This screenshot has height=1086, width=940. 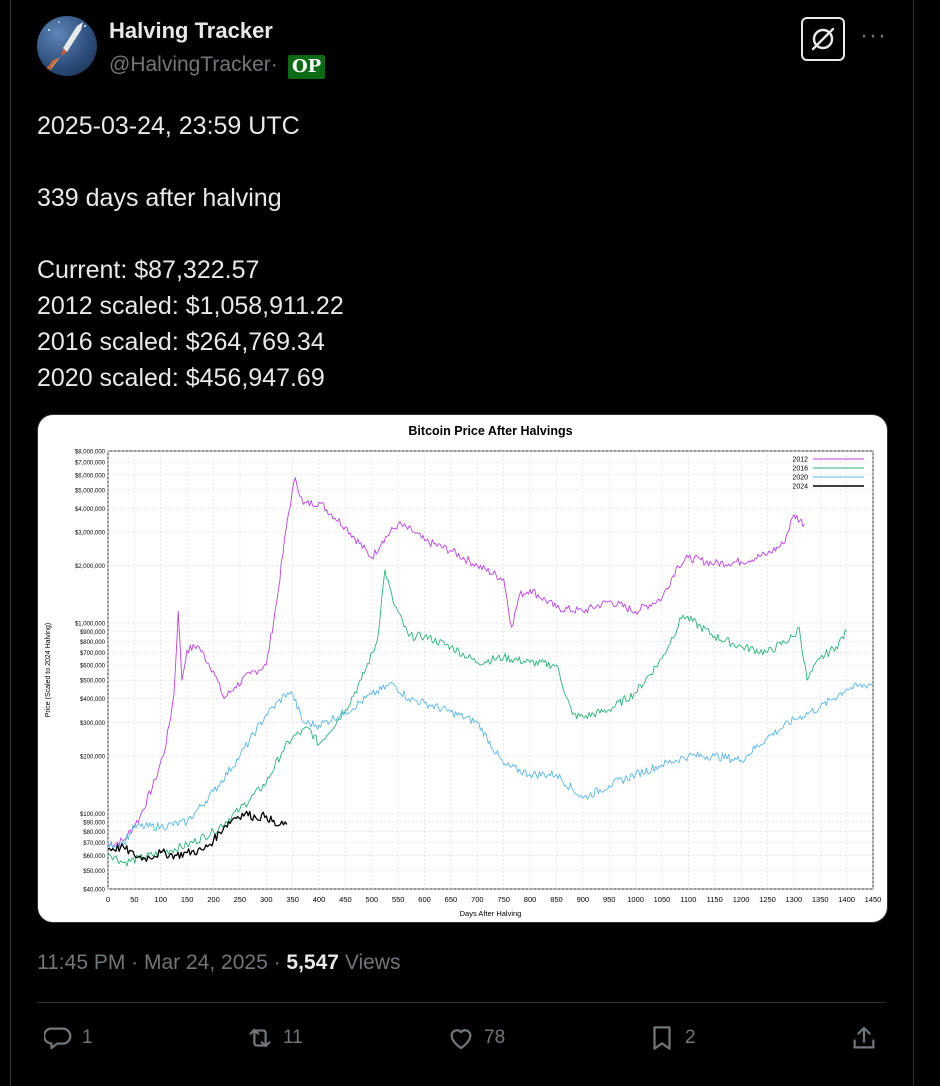 I want to click on y-tick-label: $4,000,000, so click(x=90, y=510).